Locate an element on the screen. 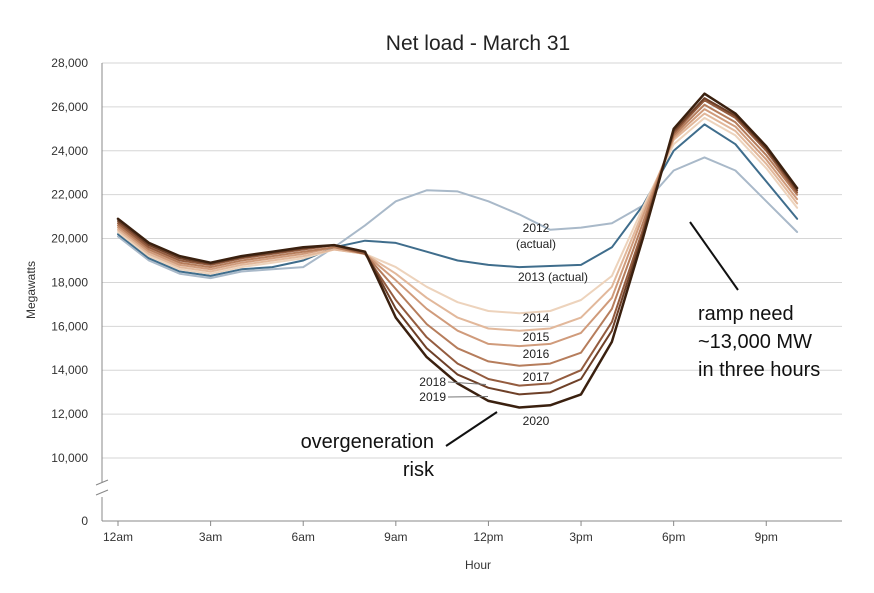  series-label: 2016 is located at coordinates (536, 354).